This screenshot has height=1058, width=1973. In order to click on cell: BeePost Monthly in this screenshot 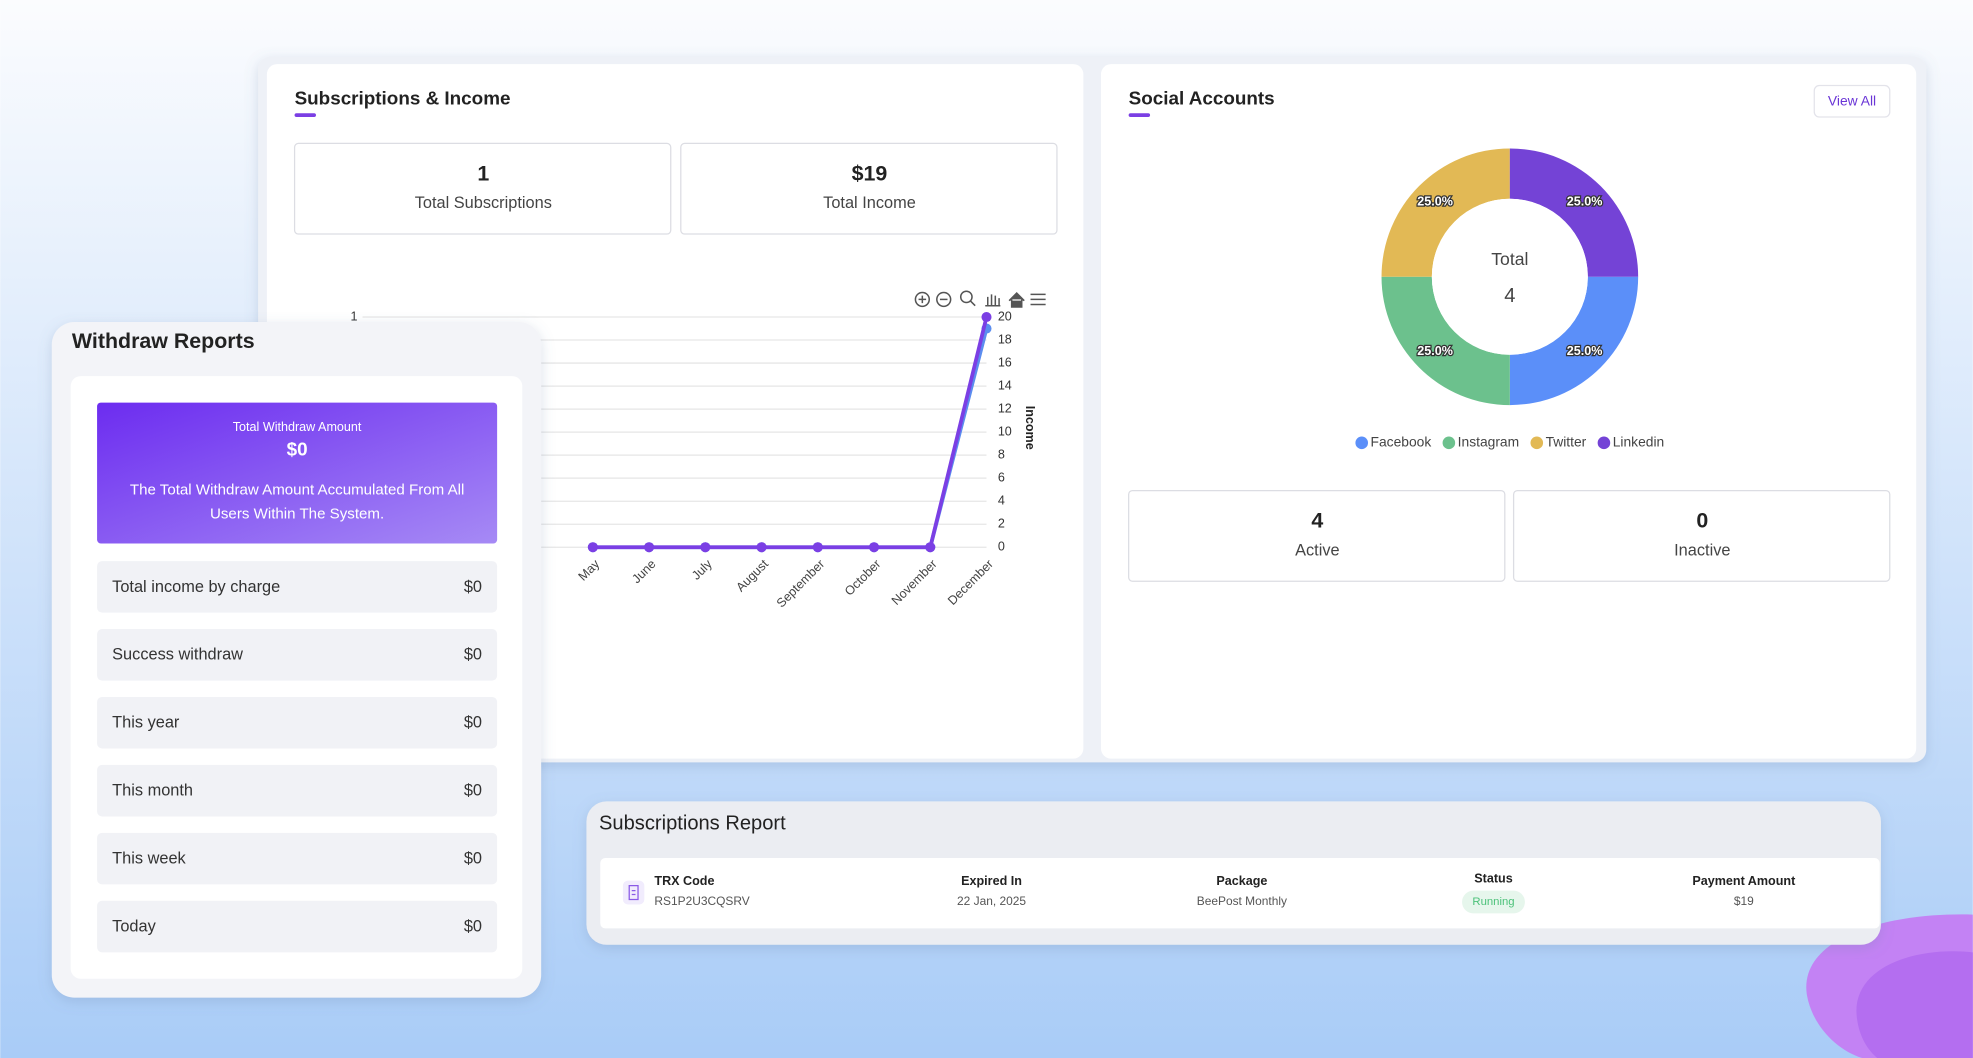, I will do `click(1242, 901)`.